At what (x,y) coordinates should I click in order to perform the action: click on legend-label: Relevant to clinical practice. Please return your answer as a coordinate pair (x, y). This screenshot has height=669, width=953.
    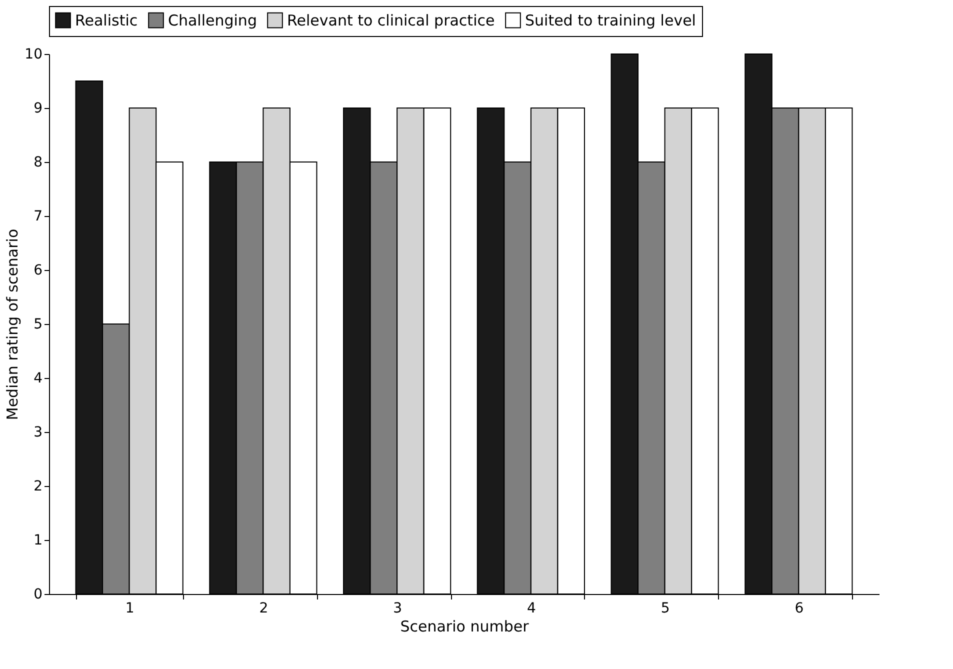
    Looking at the image, I should click on (391, 20).